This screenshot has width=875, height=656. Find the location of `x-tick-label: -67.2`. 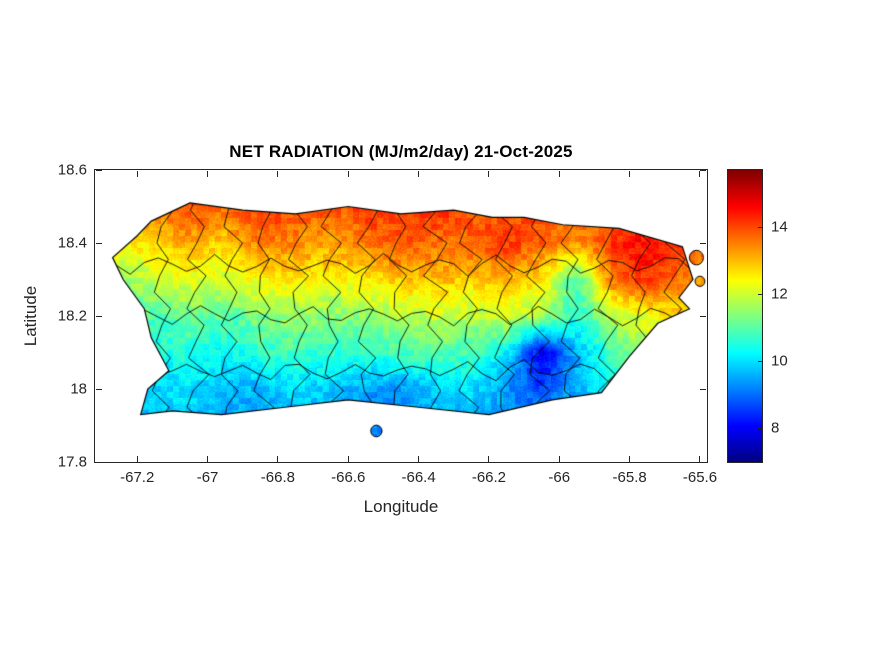

x-tick-label: -67.2 is located at coordinates (137, 477).